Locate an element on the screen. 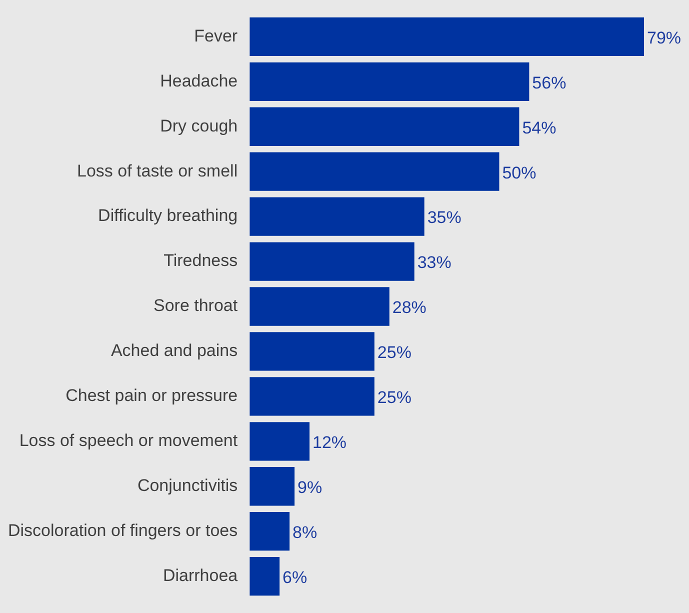 The image size is (689, 613). y-tick-label: Ached and pains is located at coordinates (174, 350).